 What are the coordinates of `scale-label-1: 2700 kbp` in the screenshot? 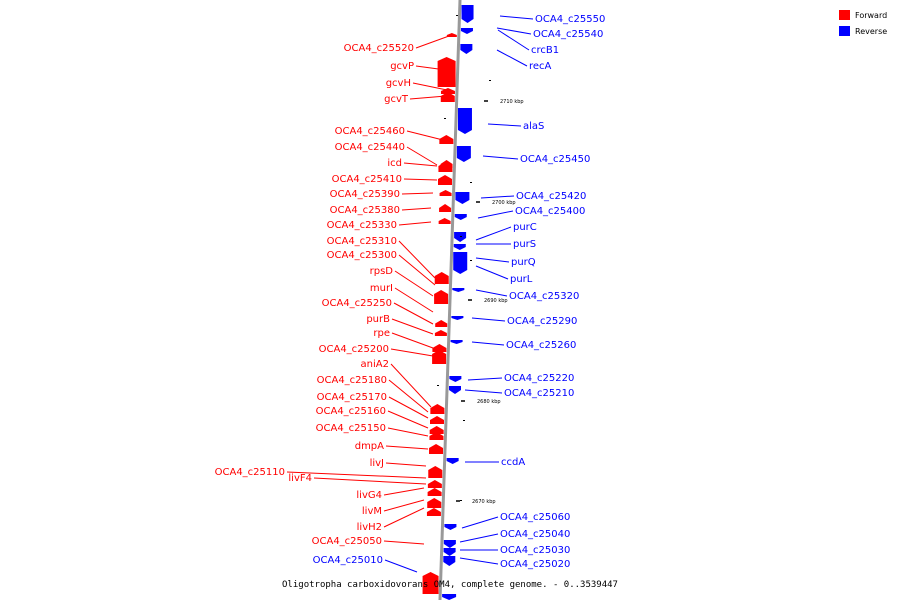 It's located at (504, 203).